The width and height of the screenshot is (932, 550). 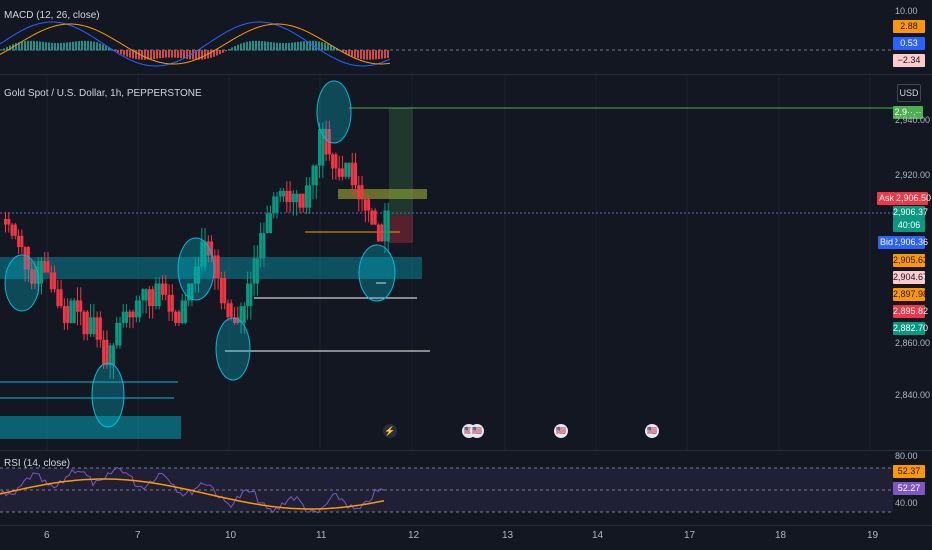 I want to click on time-label: 13, so click(x=508, y=535).